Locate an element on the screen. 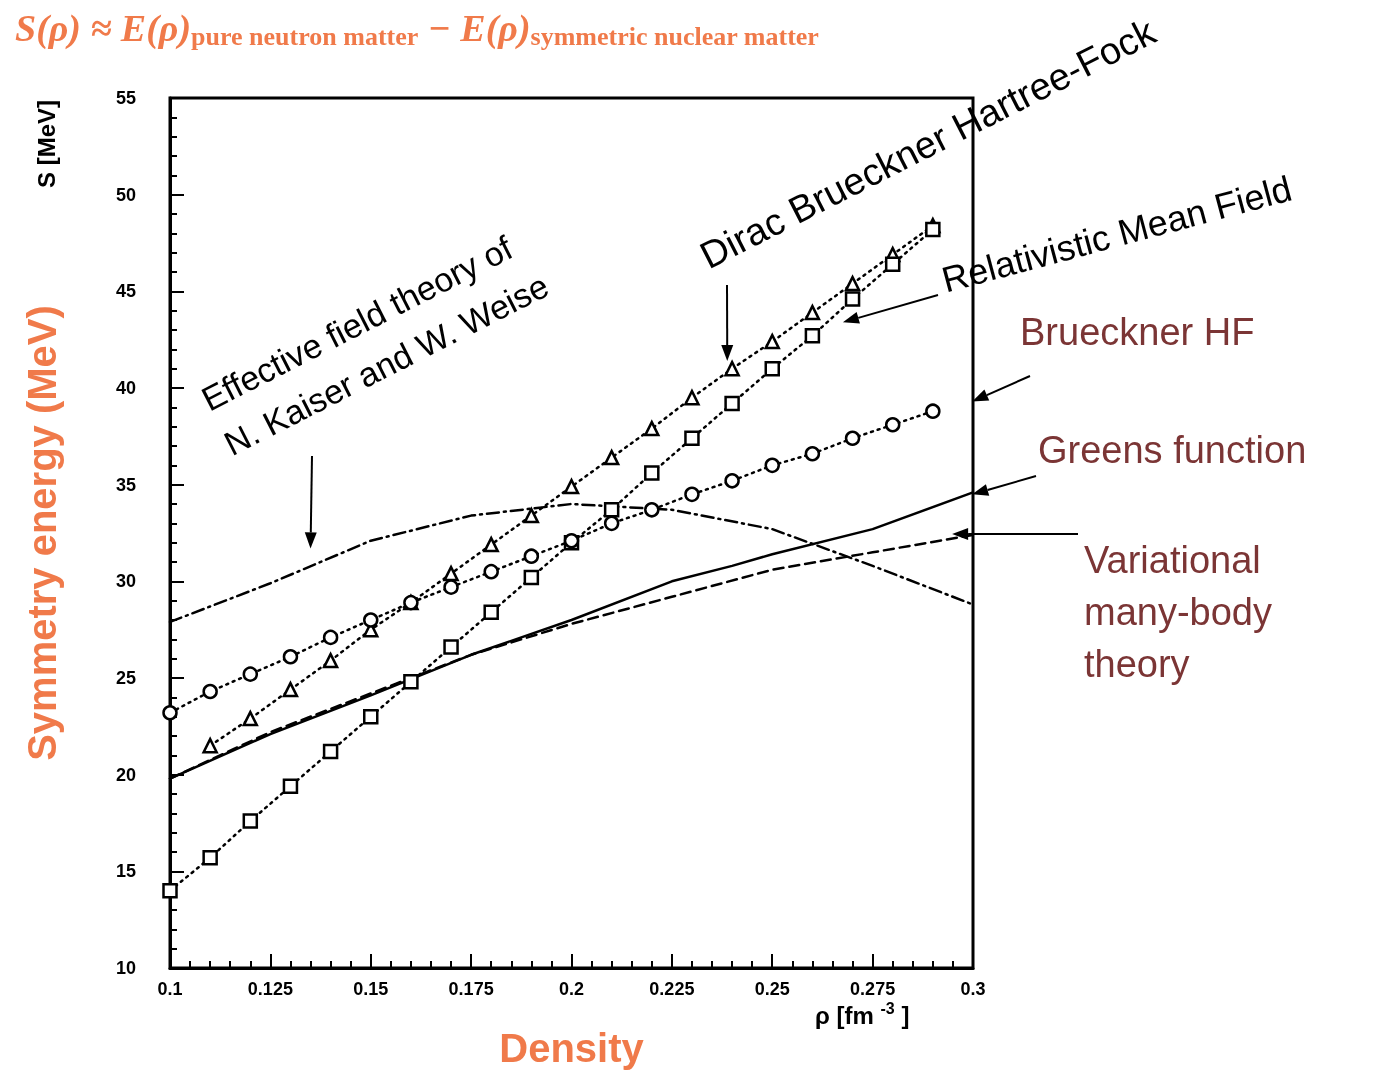 The height and width of the screenshot is (1079, 1380). text: Brueckner HF is located at coordinates (1137, 332).